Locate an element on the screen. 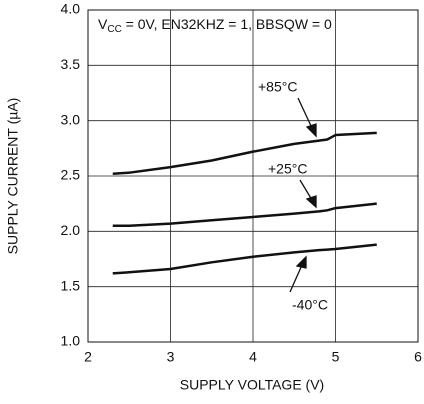 This screenshot has height=404, width=424. y-tick-label: 4.0 is located at coordinates (71, 9).